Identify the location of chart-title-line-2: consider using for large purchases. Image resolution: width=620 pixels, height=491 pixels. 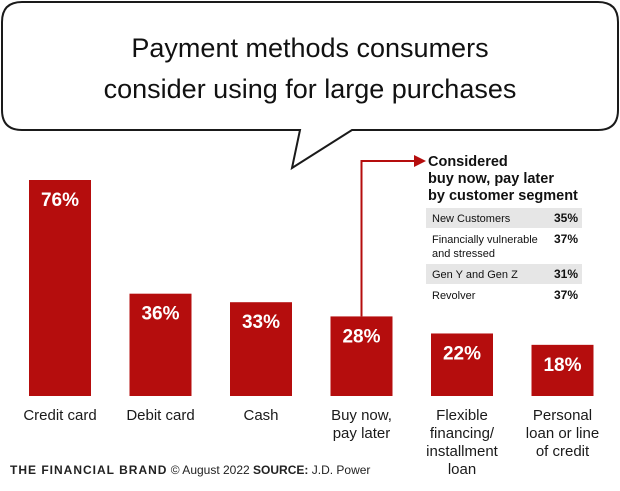
(310, 89).